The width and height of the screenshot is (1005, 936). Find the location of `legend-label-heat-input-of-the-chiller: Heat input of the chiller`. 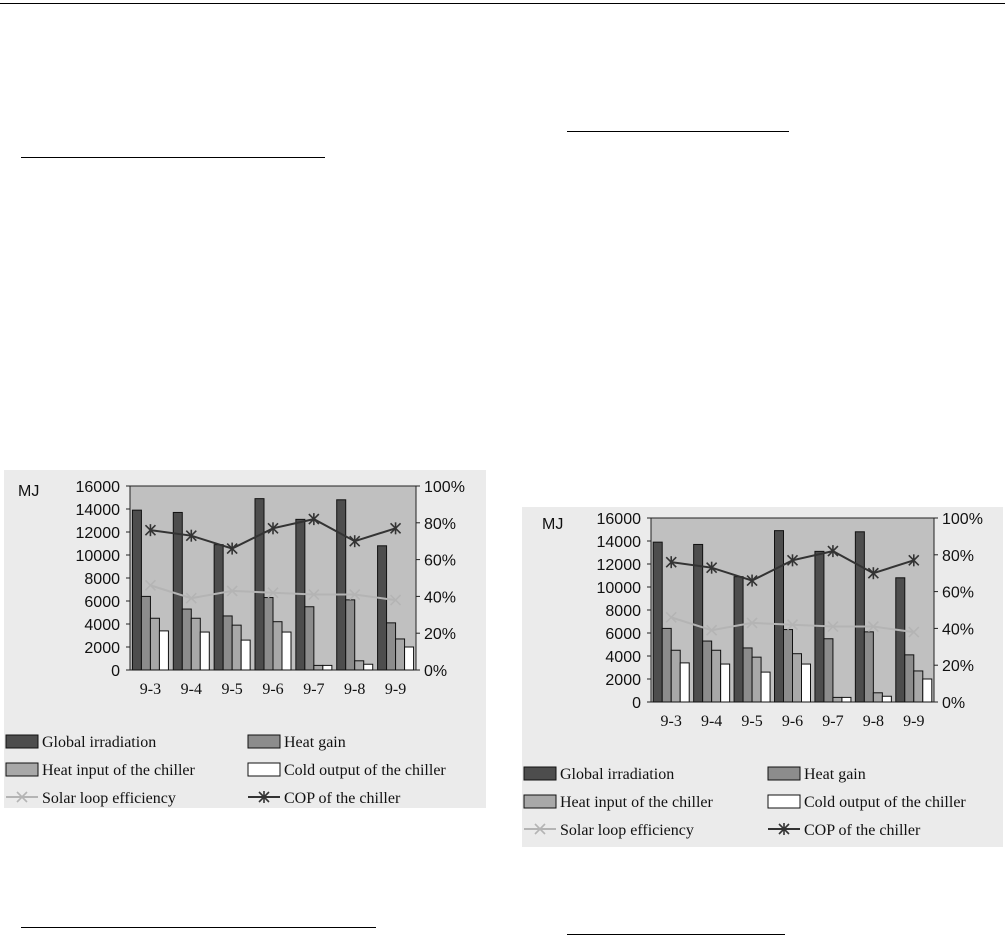

legend-label-heat-input-of-the-chiller: Heat input of the chiller is located at coordinates (119, 770).